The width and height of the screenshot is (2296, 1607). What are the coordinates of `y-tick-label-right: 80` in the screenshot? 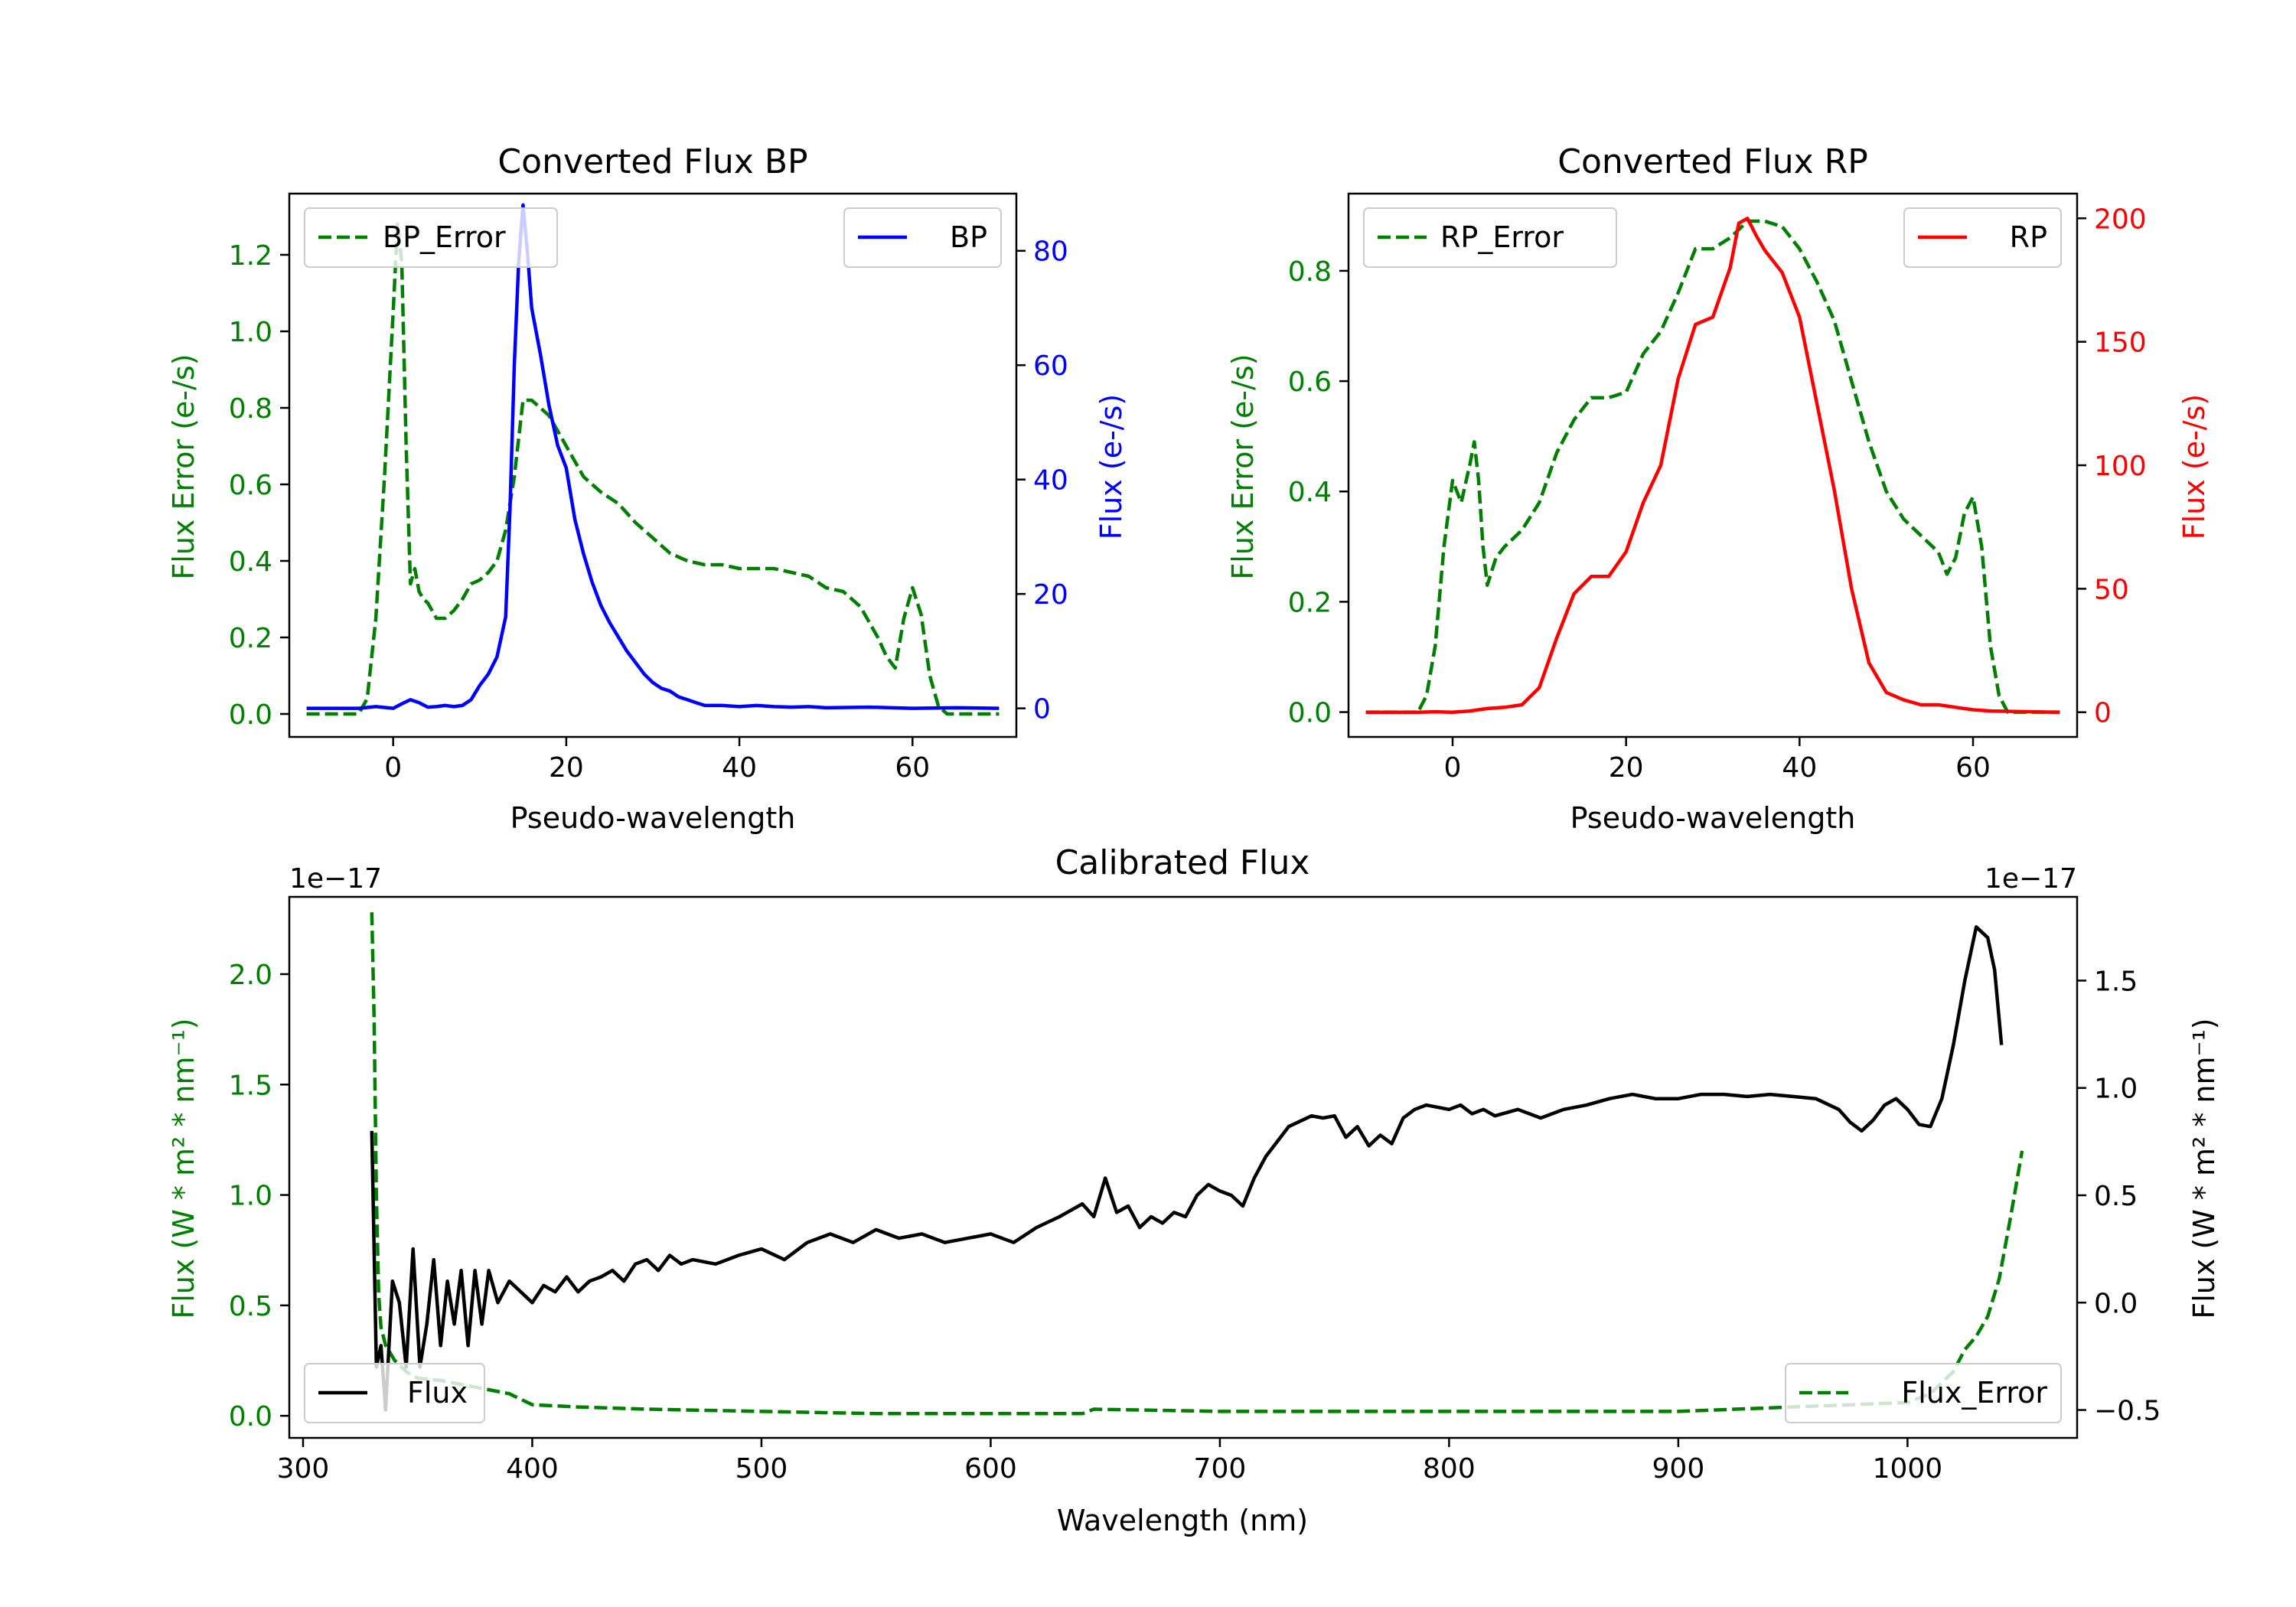 It's located at (1050, 252).